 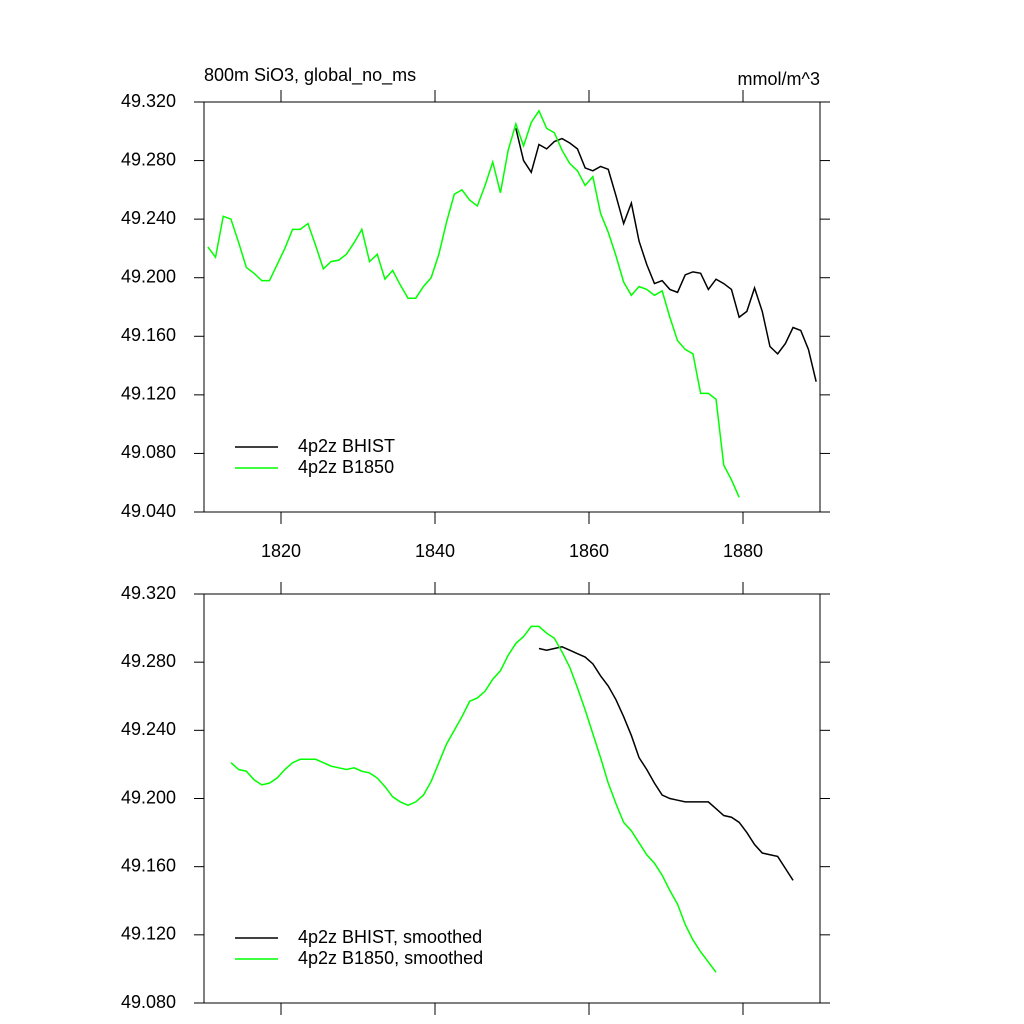 I want to click on legend-label: 4p2z B1850, so click(x=346, y=467).